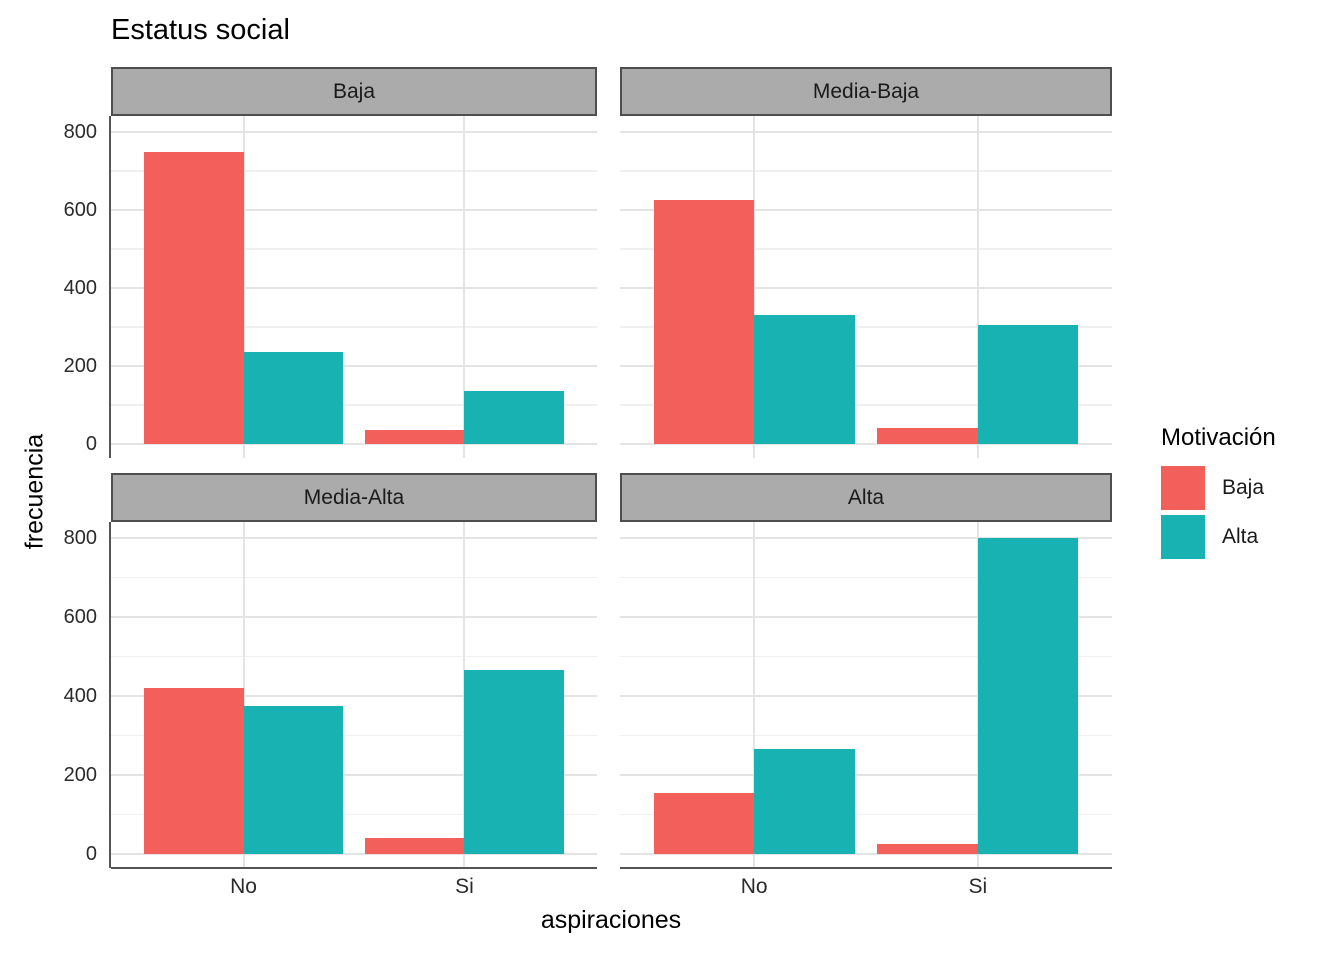 The height and width of the screenshot is (960, 1344). I want to click on y-axis-title: frecuencia, so click(34, 491).